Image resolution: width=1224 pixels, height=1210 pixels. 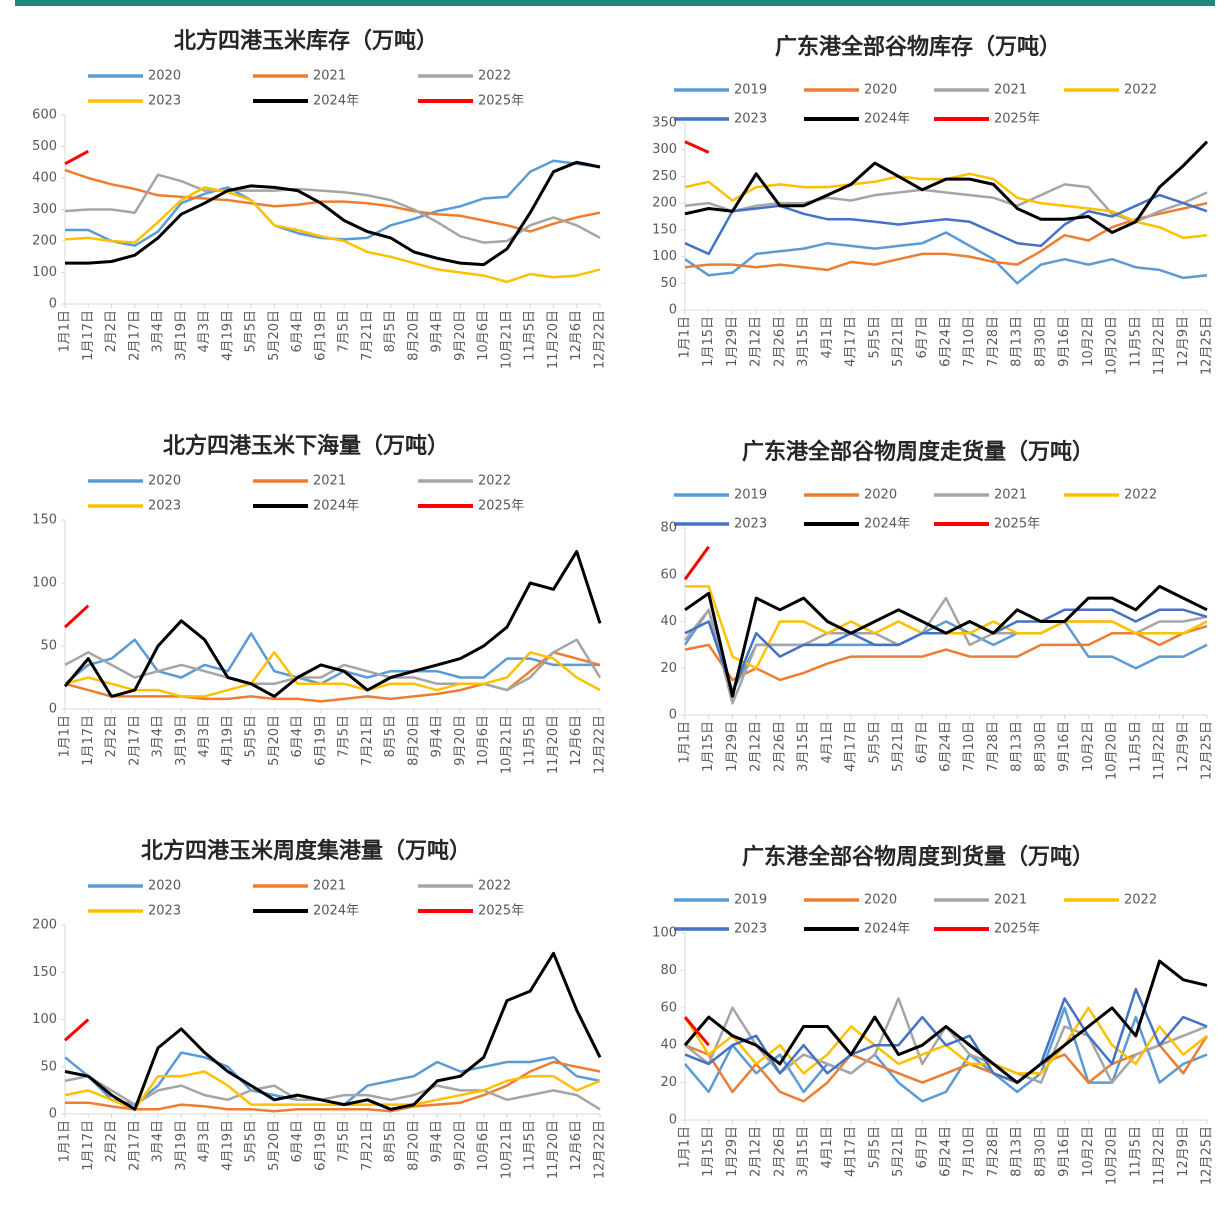 What do you see at coordinates (413, 335) in the screenshot?
I see `x-tick-label: 8月20日` at bounding box center [413, 335].